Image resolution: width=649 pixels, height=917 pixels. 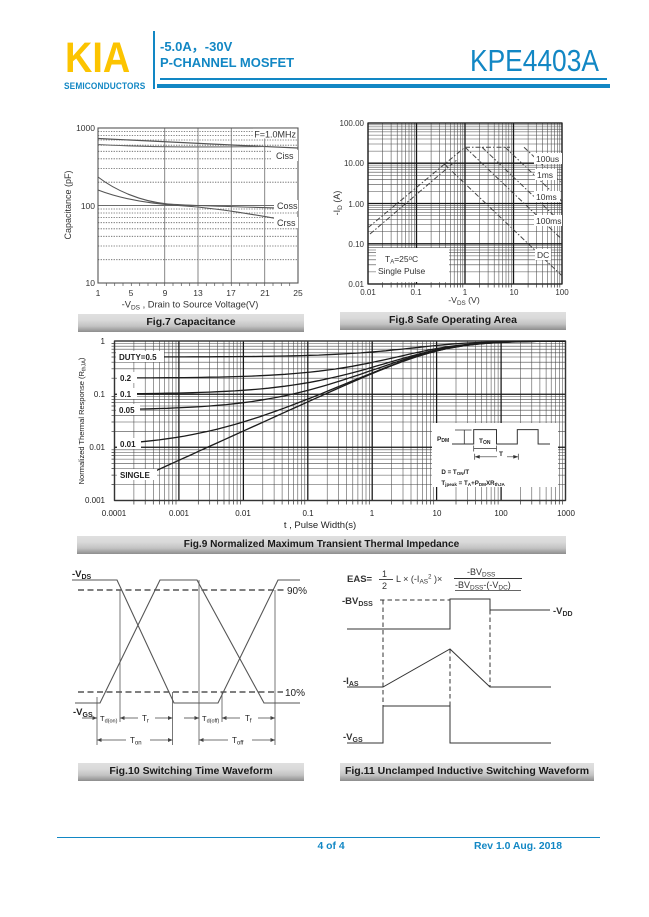 What do you see at coordinates (285, 156) in the screenshot?
I see `svg-text: Ciss` at bounding box center [285, 156].